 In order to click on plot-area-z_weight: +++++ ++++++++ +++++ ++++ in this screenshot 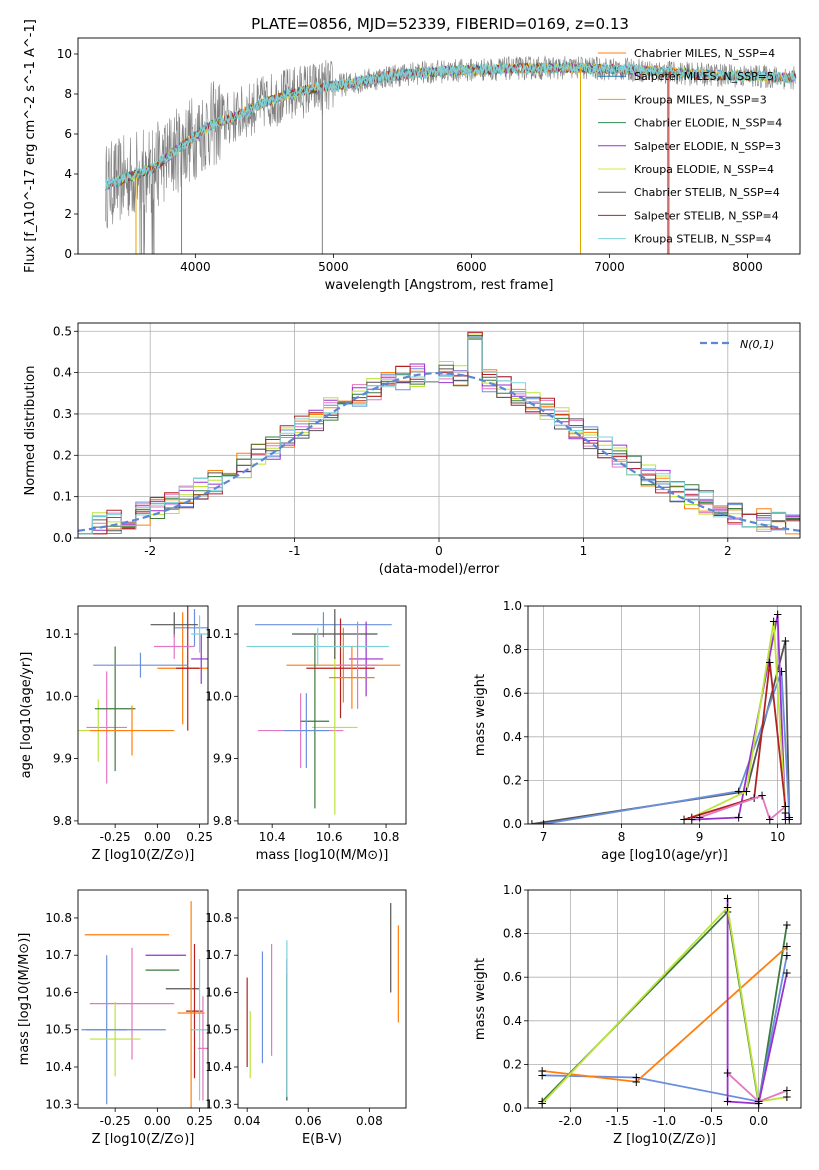, I will do `click(664, 1000)`.